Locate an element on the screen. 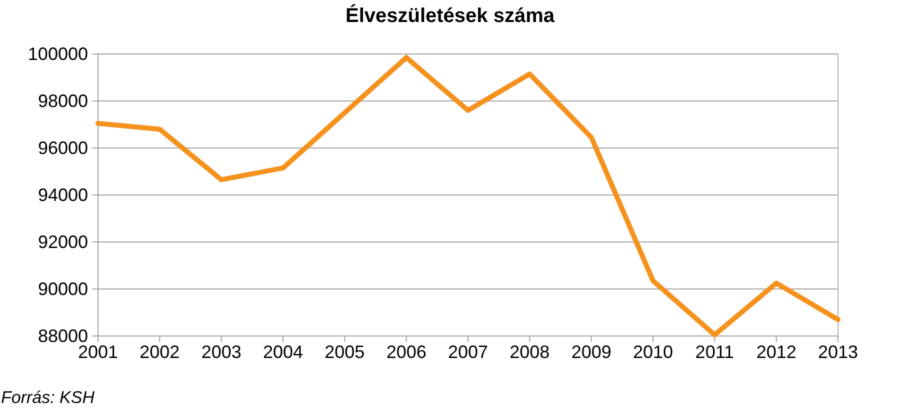 The width and height of the screenshot is (900, 412). x-tick-label: 2011 is located at coordinates (714, 352).